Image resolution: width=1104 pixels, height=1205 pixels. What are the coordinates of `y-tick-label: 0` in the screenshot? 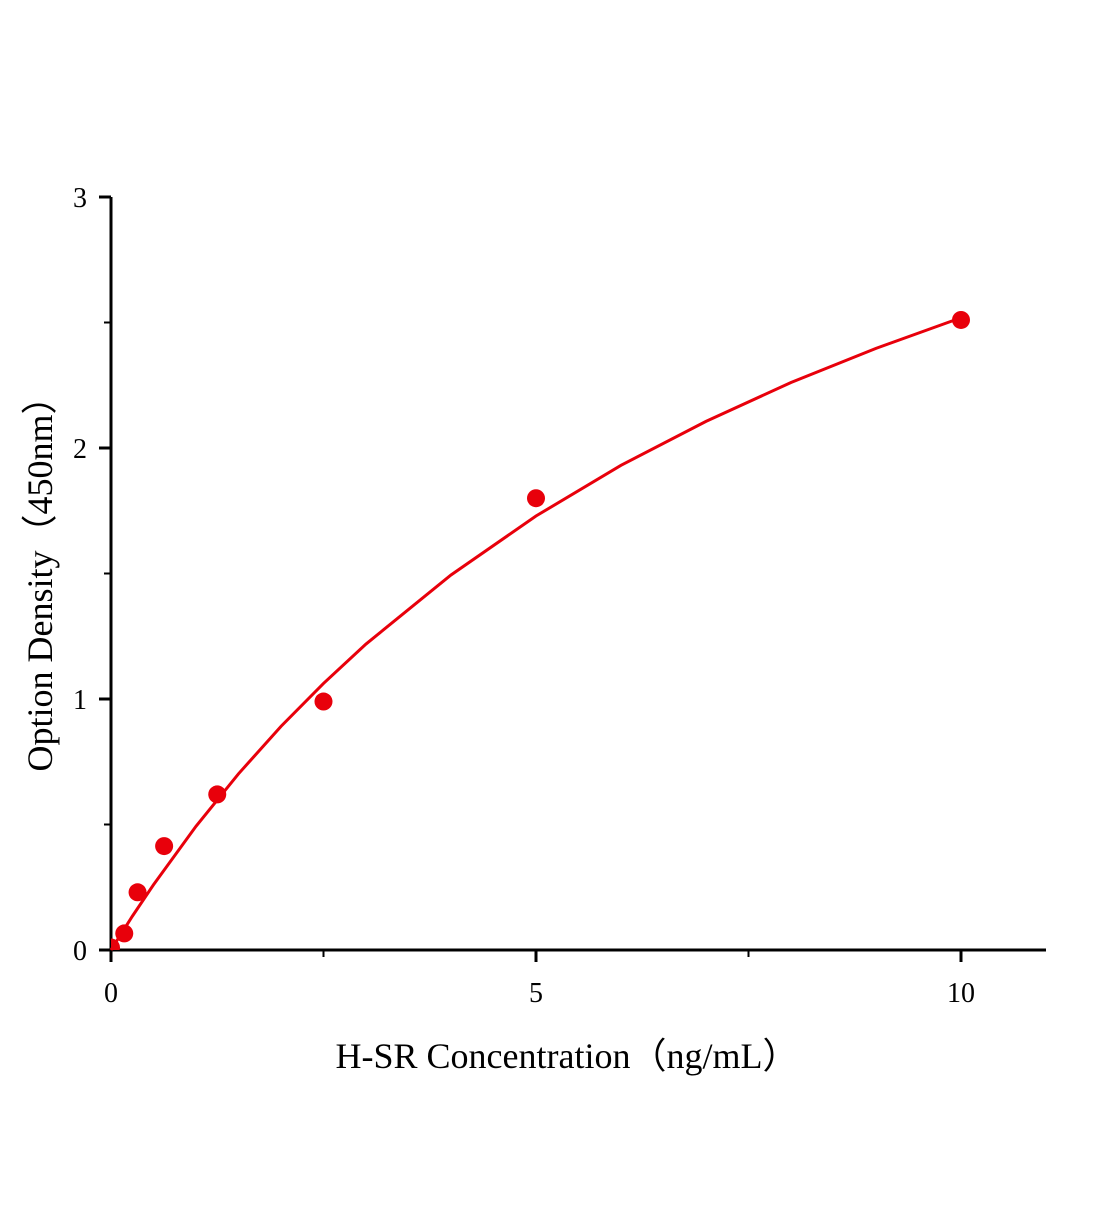 It's located at (80, 951).